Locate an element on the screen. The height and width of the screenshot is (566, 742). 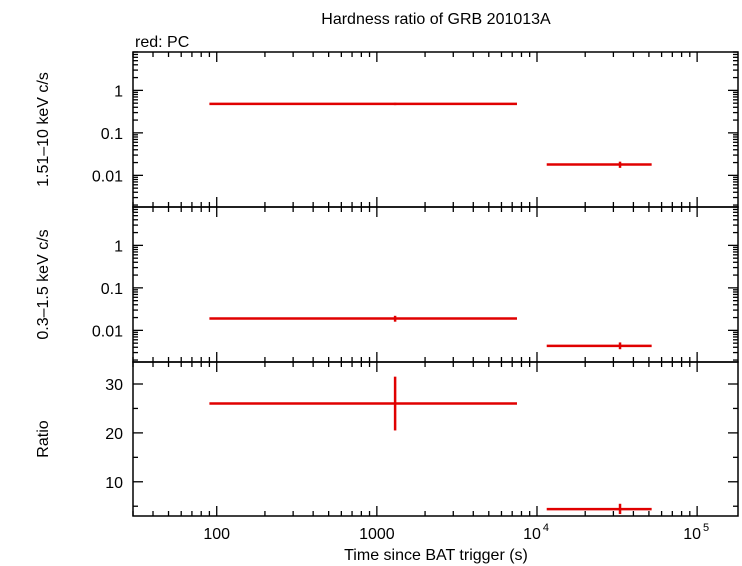
x-tick-label: 100 is located at coordinates (216, 534).